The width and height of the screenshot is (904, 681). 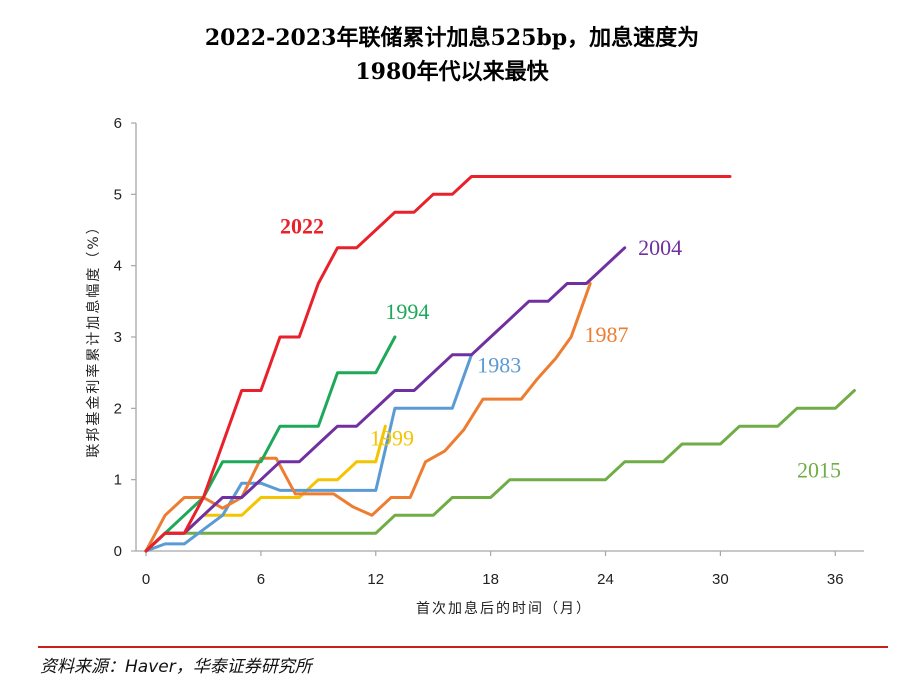 What do you see at coordinates (407, 311) in the screenshot?
I see `series-label-1994: 1994` at bounding box center [407, 311].